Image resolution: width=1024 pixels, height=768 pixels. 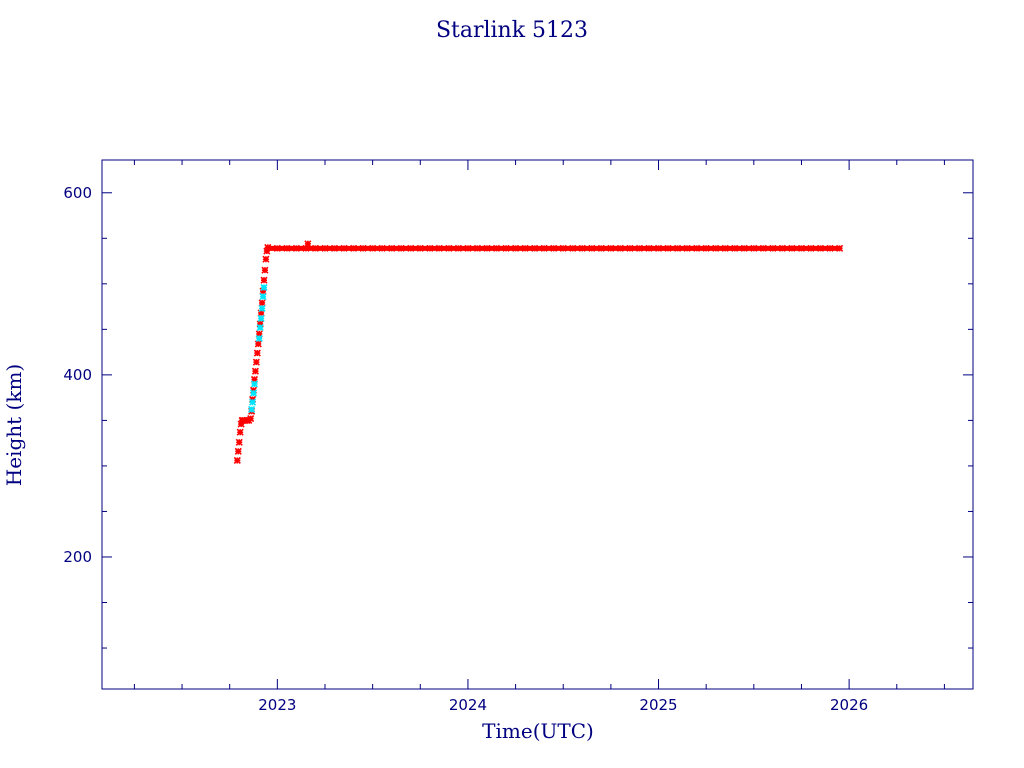 I want to click on x-axis-label: Time(UTC), so click(x=538, y=731).